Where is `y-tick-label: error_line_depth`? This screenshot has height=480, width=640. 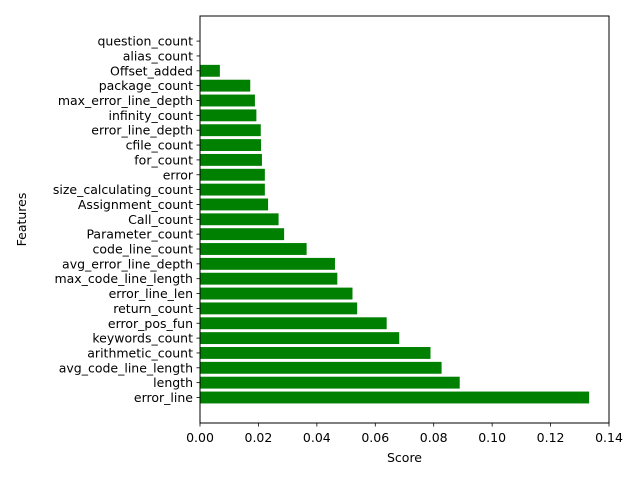
y-tick-label: error_line_depth is located at coordinates (142, 130).